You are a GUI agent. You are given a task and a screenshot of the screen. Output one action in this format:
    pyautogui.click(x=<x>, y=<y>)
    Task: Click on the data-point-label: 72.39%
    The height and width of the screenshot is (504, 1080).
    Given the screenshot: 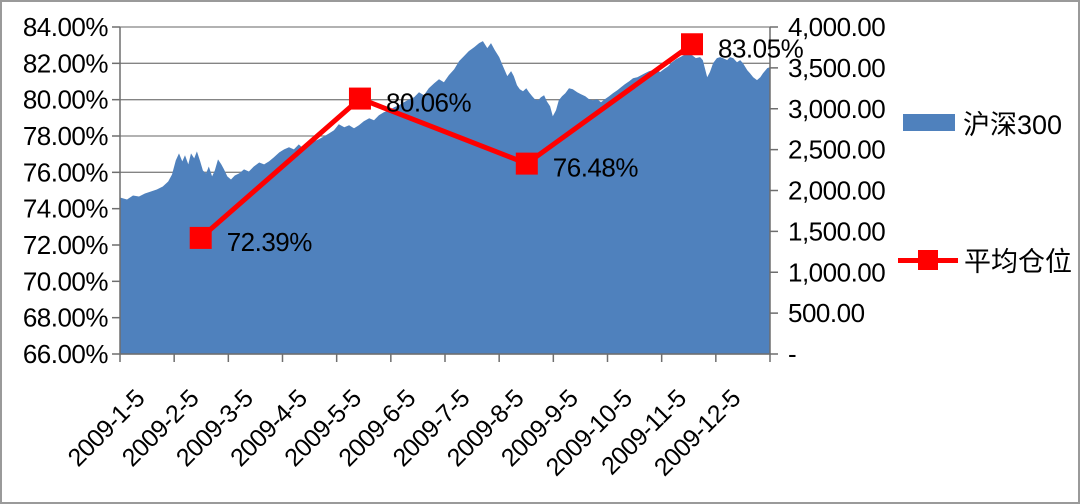 What is the action you would take?
    pyautogui.click(x=270, y=242)
    